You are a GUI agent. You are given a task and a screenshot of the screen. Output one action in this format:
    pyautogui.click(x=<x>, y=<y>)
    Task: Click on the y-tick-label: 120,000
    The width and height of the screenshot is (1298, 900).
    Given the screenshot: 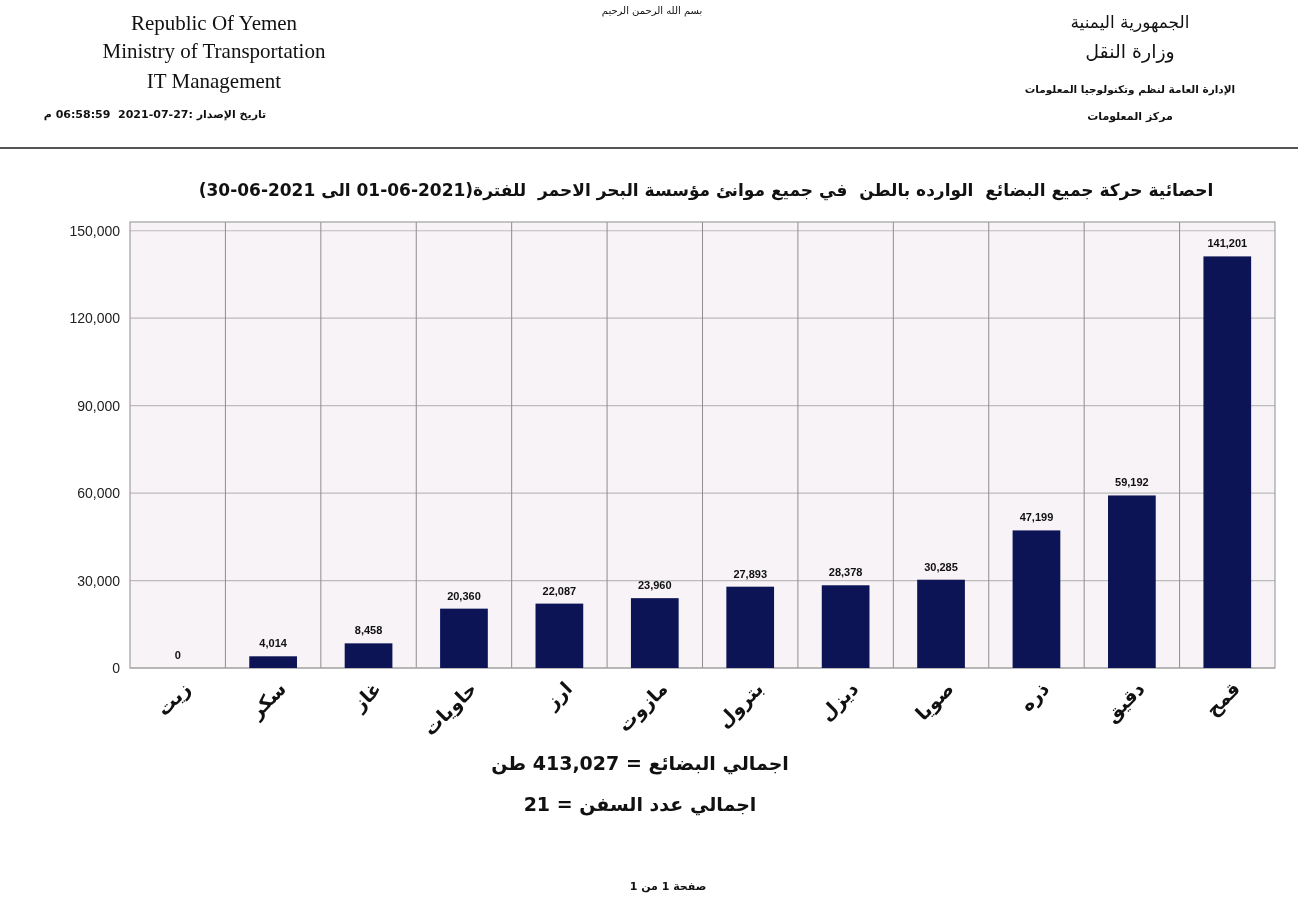 What is the action you would take?
    pyautogui.click(x=95, y=318)
    